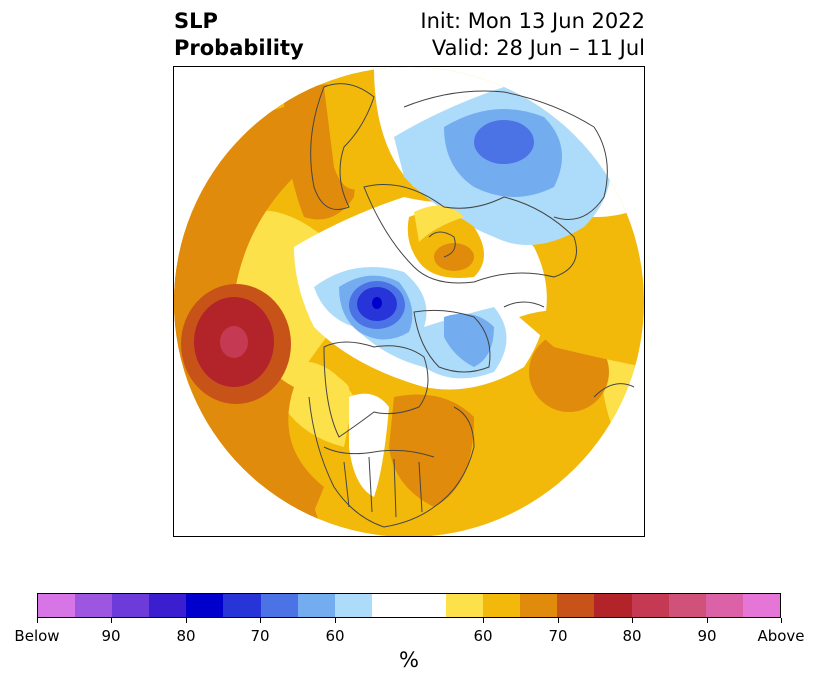 The height and width of the screenshot is (686, 819). I want to click on above-70-region-eastern-us, so click(431, 450).